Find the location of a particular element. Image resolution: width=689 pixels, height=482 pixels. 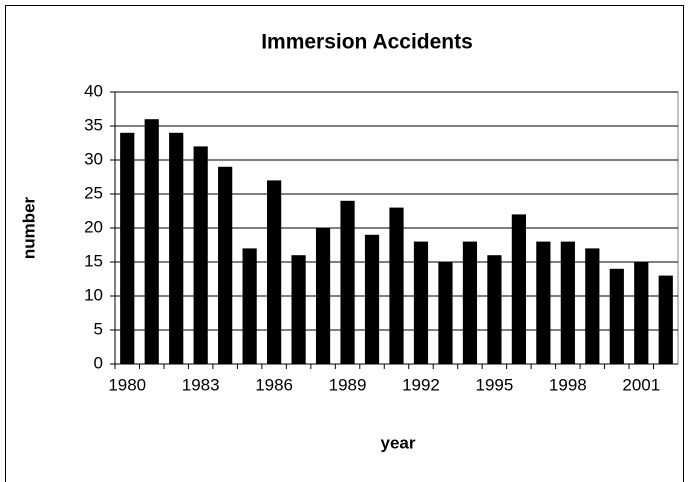

x-axis-label: year is located at coordinates (398, 442).